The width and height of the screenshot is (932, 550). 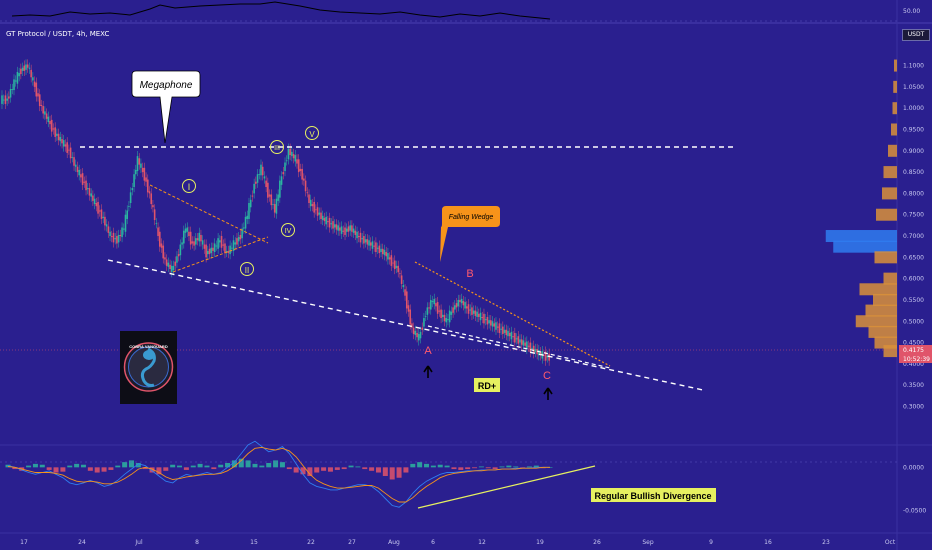 I want to click on label-B: B, so click(x=469, y=274).